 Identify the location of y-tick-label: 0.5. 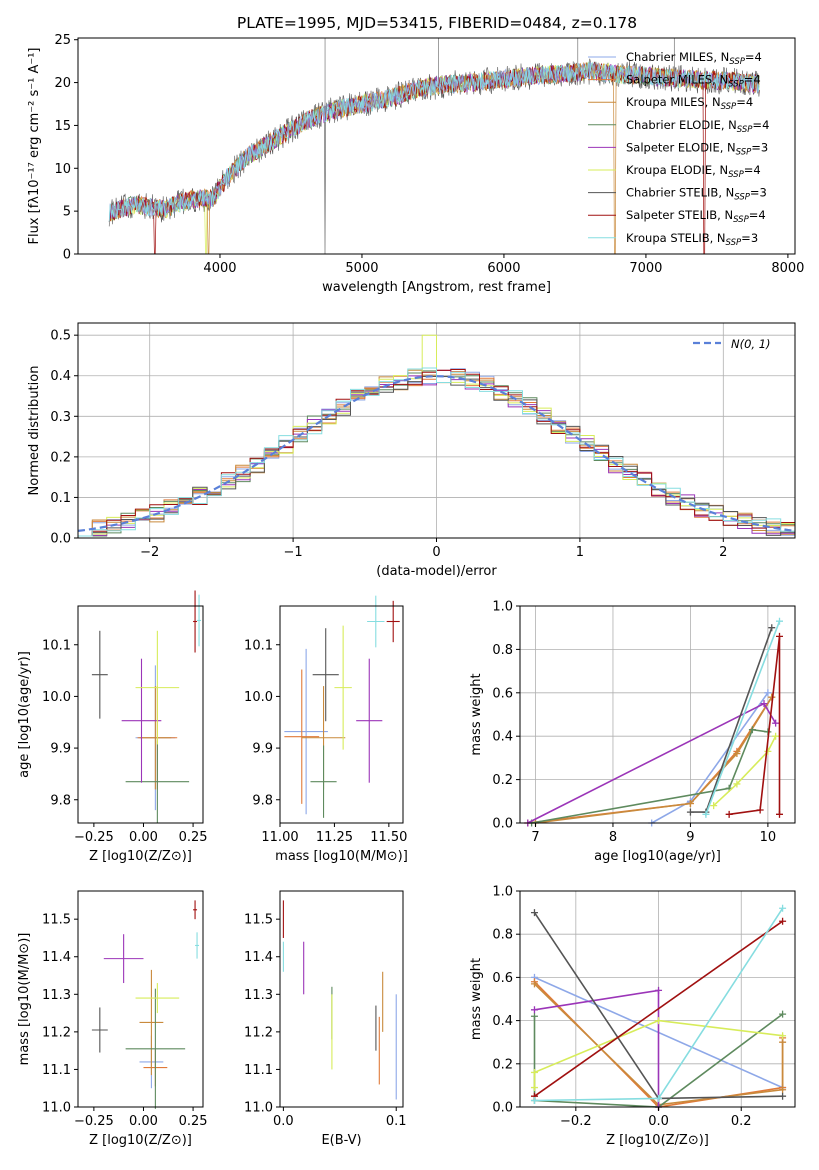
(60, 336).